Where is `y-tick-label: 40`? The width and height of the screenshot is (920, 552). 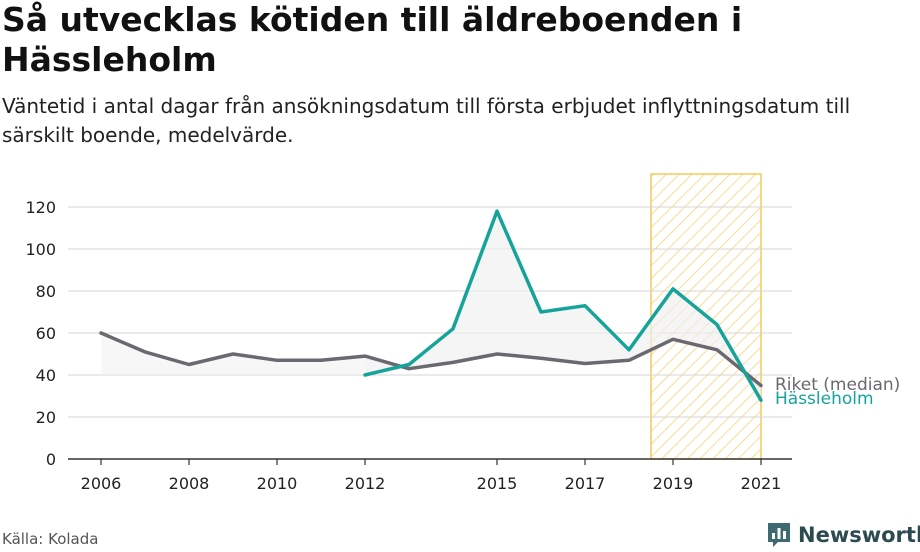
y-tick-label: 40 is located at coordinates (46, 375).